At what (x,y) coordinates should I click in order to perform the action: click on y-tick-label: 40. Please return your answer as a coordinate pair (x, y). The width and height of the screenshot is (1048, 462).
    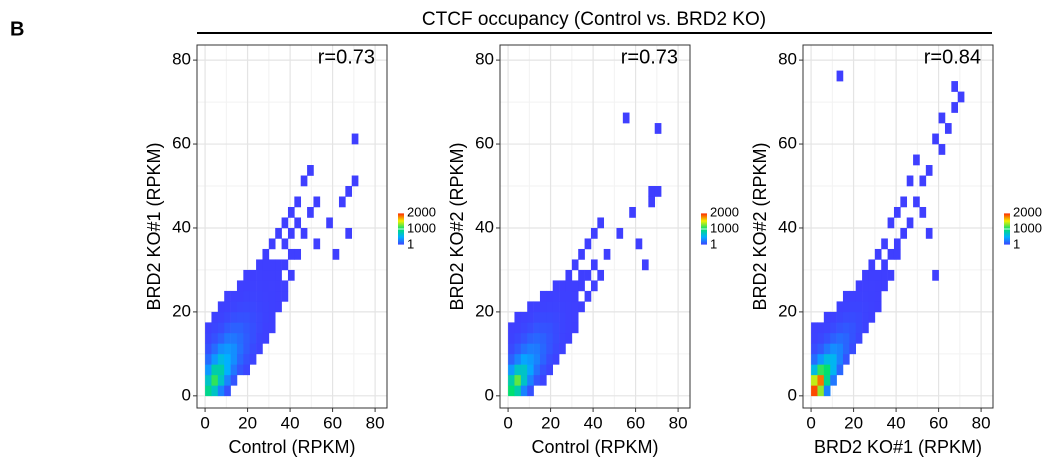
    Looking at the image, I should click on (181, 226).